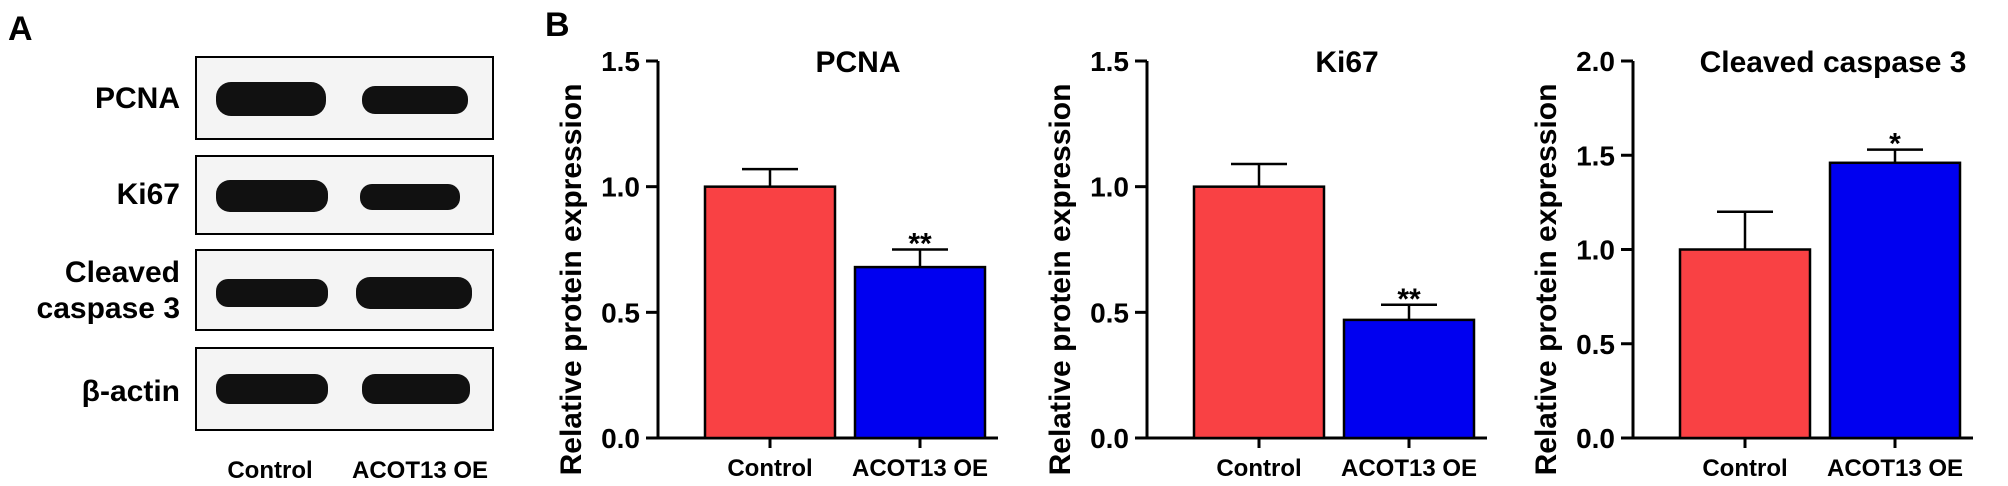 Image resolution: width=2008 pixels, height=486 pixels. What do you see at coordinates (414, 293) in the screenshot?
I see `band-cleaved-acot13` at bounding box center [414, 293].